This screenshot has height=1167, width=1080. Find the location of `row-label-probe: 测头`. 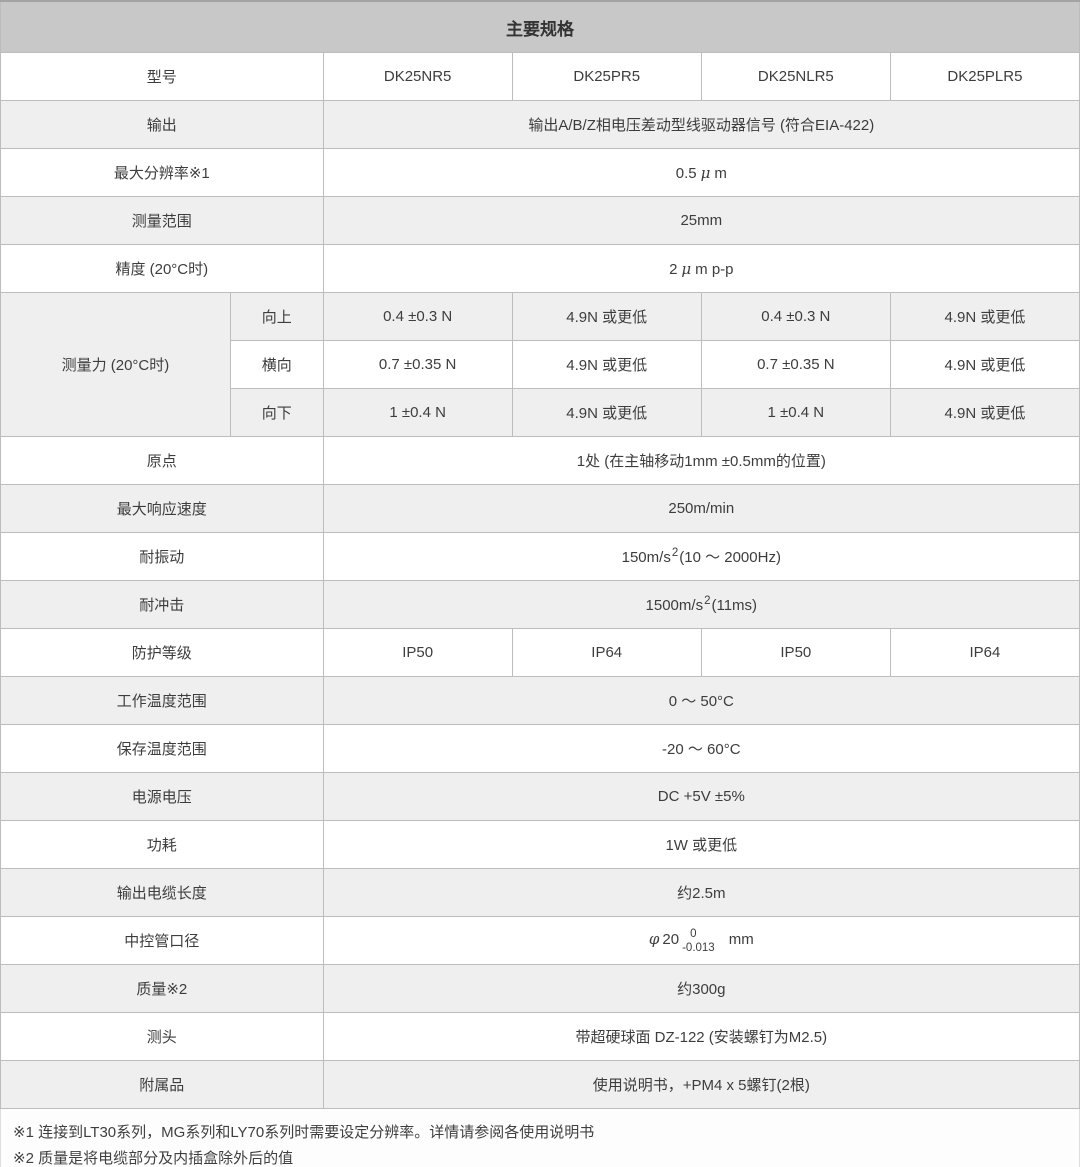

row-label-probe: 测头 is located at coordinates (162, 1036).